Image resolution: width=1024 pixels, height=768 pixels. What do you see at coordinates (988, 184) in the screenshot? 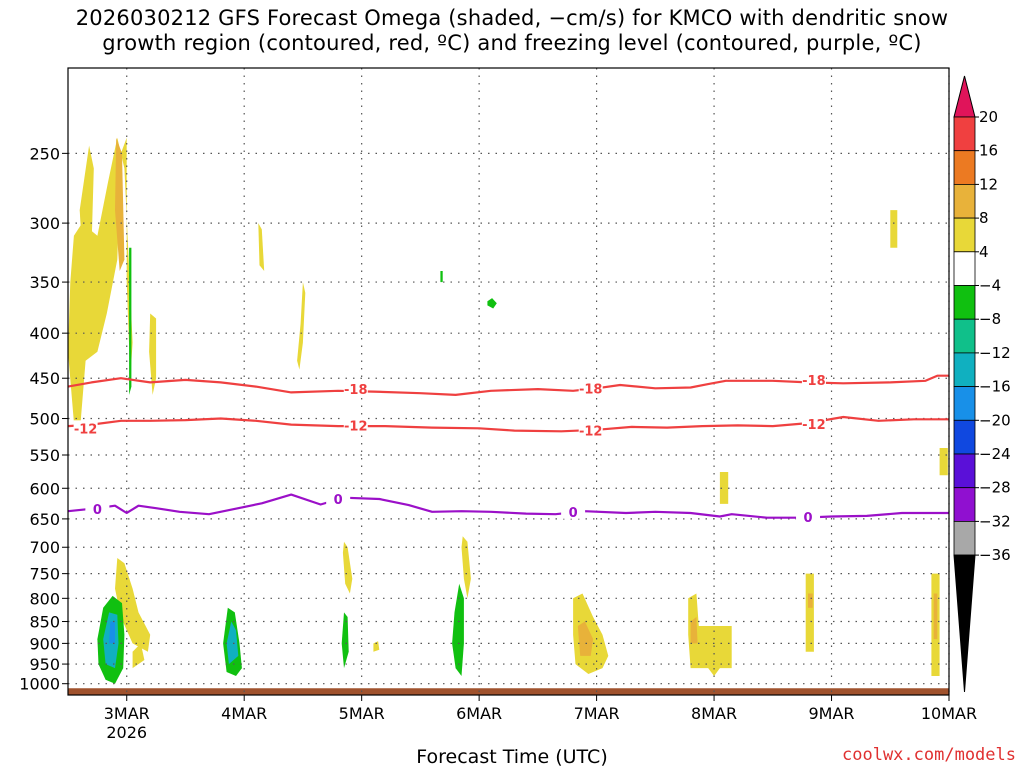
I see `colorbar-label: 12` at bounding box center [988, 184].